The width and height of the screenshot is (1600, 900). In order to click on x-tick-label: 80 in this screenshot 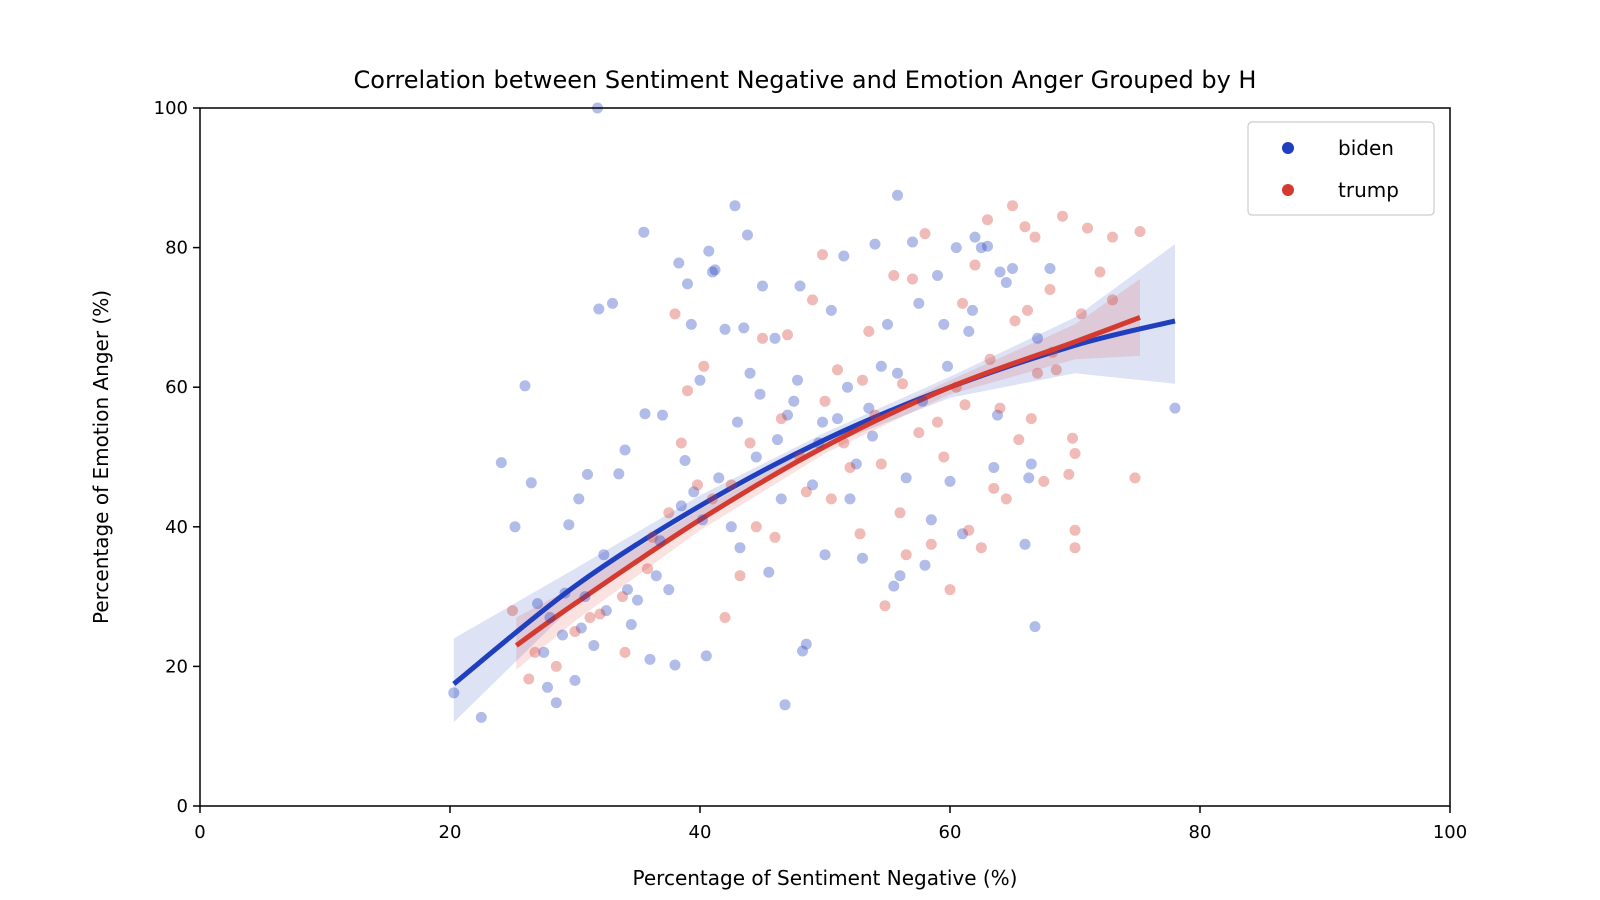, I will do `click(1200, 832)`.